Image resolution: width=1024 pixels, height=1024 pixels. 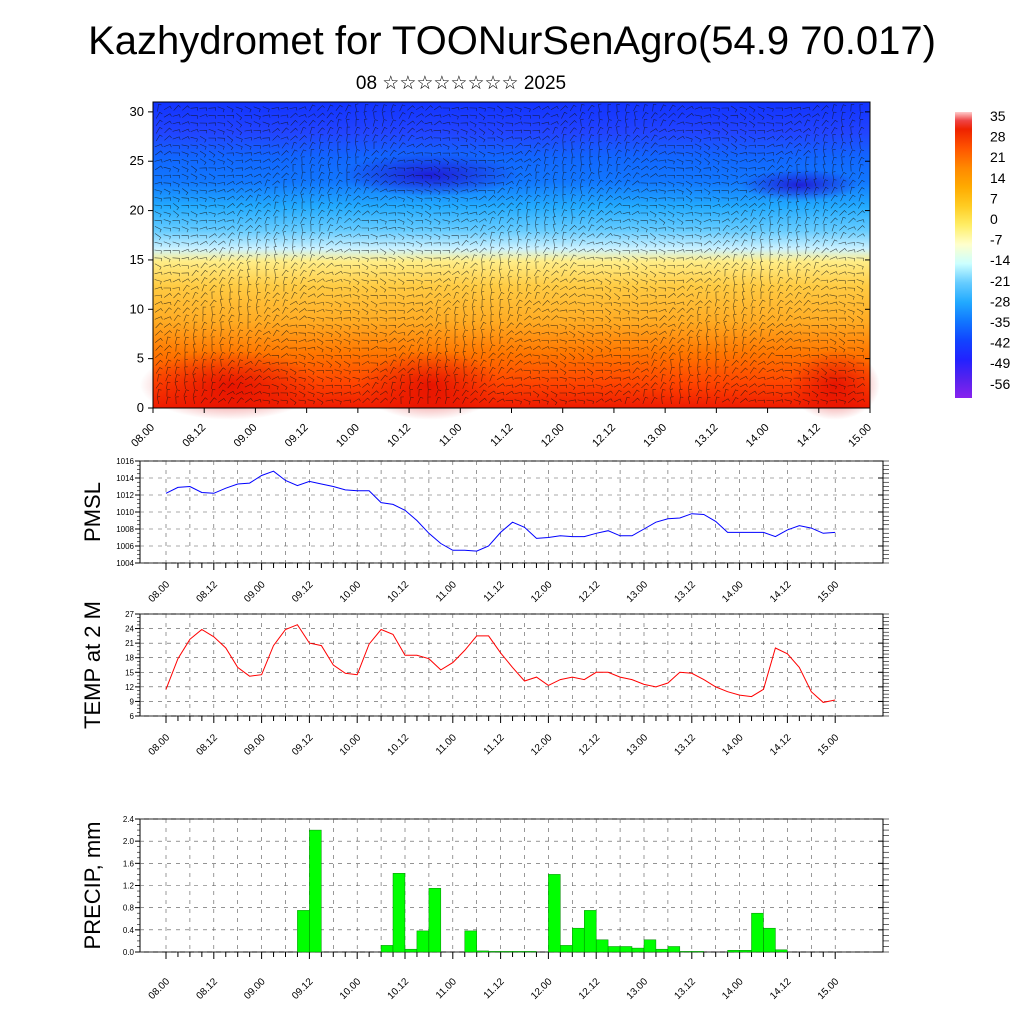 I want to click on precip-bar, so click(x=303, y=931).